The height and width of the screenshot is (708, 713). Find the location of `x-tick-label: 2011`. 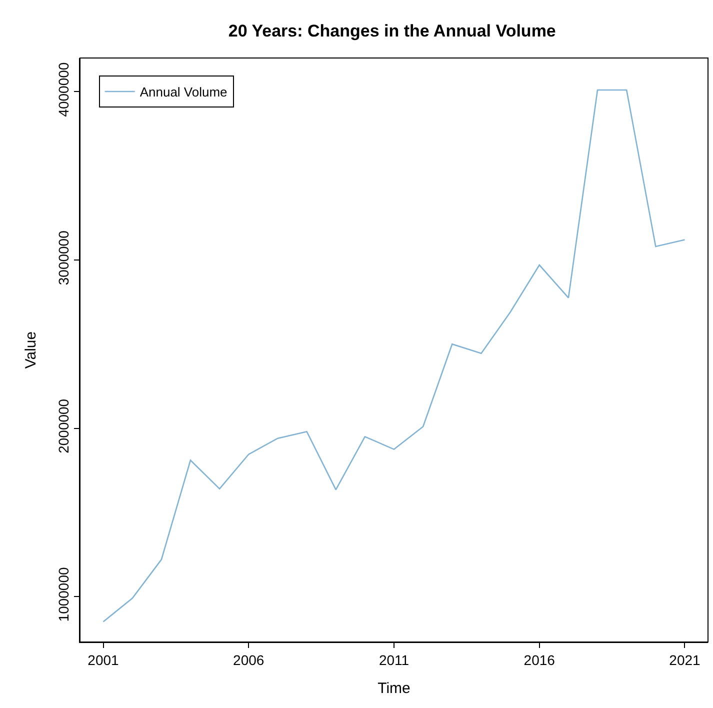

x-tick-label: 2011 is located at coordinates (394, 660).